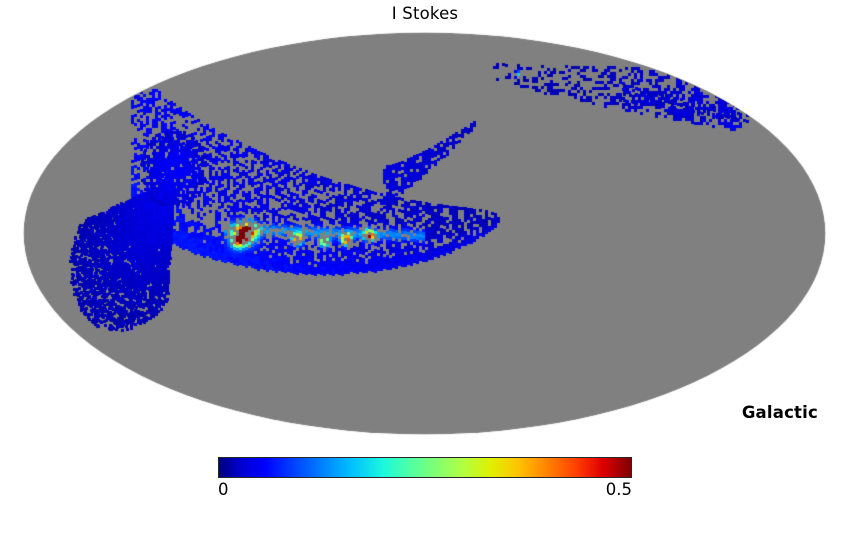 The width and height of the screenshot is (850, 540). Describe the element at coordinates (425, 467) in the screenshot. I see `colorbar-gradient` at that location.